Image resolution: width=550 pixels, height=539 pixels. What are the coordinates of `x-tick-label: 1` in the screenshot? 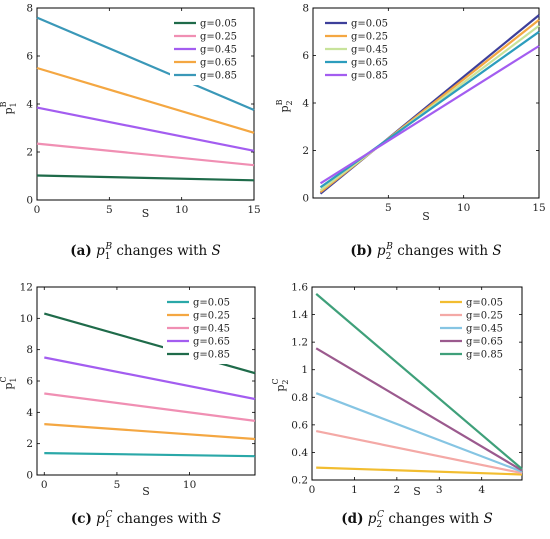 It's located at (354, 490).